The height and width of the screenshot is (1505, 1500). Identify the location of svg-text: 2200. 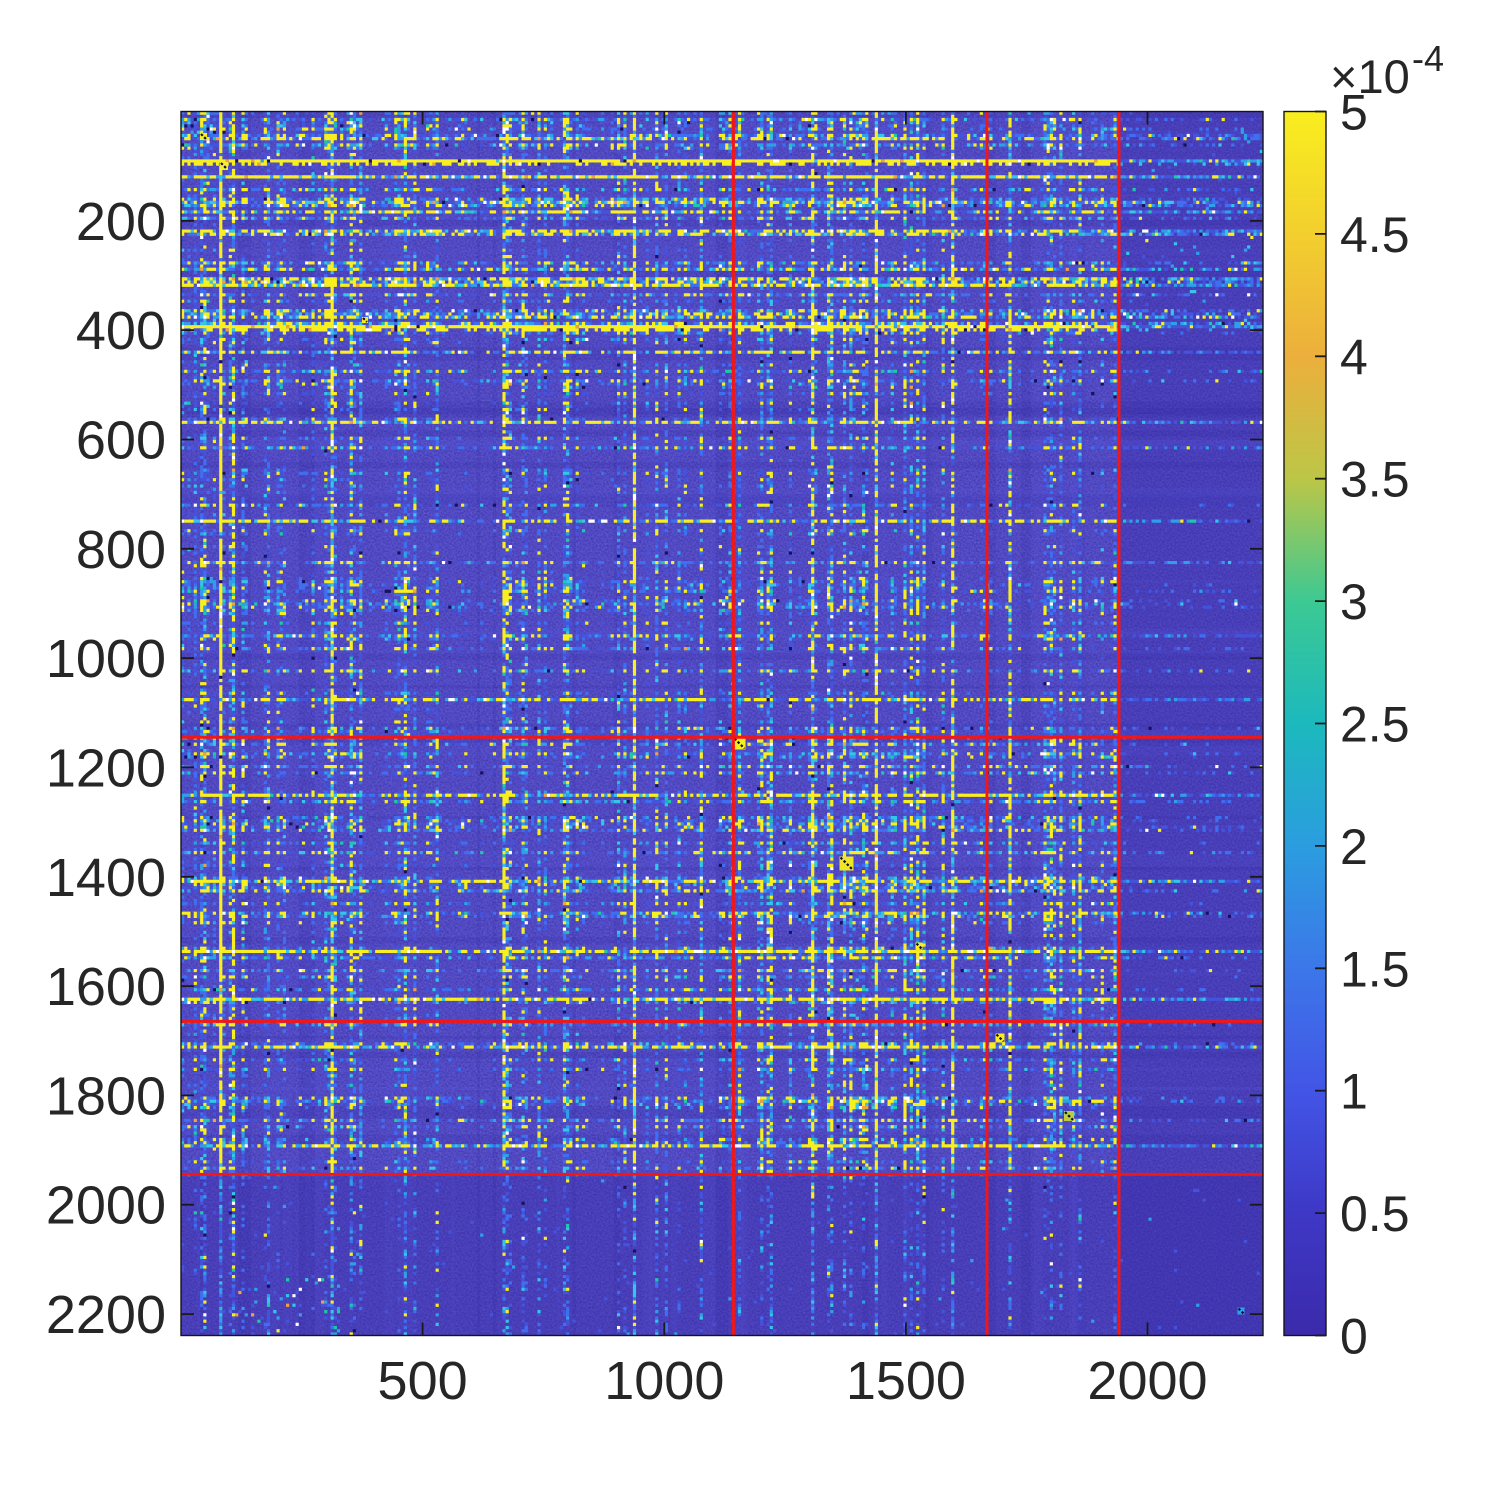
(106, 1315).